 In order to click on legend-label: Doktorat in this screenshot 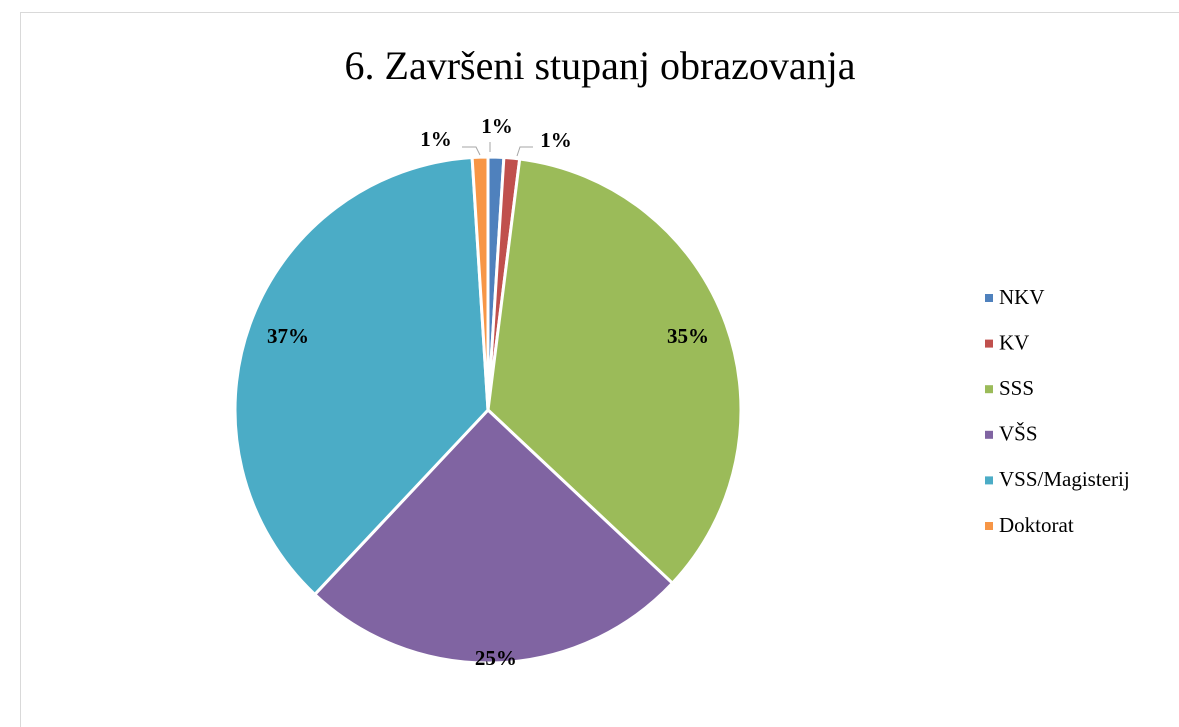, I will do `click(1036, 525)`.